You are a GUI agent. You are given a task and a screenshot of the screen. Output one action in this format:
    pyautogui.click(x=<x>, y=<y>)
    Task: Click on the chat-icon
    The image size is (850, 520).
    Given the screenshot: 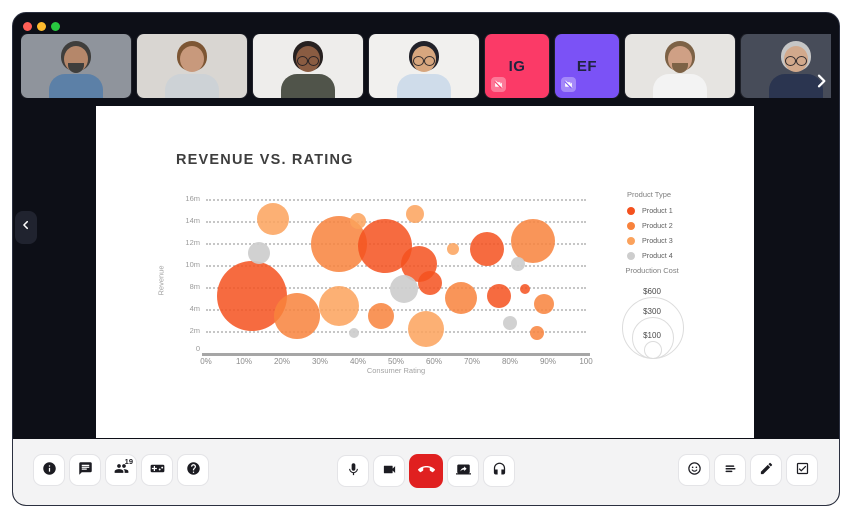 What is the action you would take?
    pyautogui.click(x=85, y=470)
    